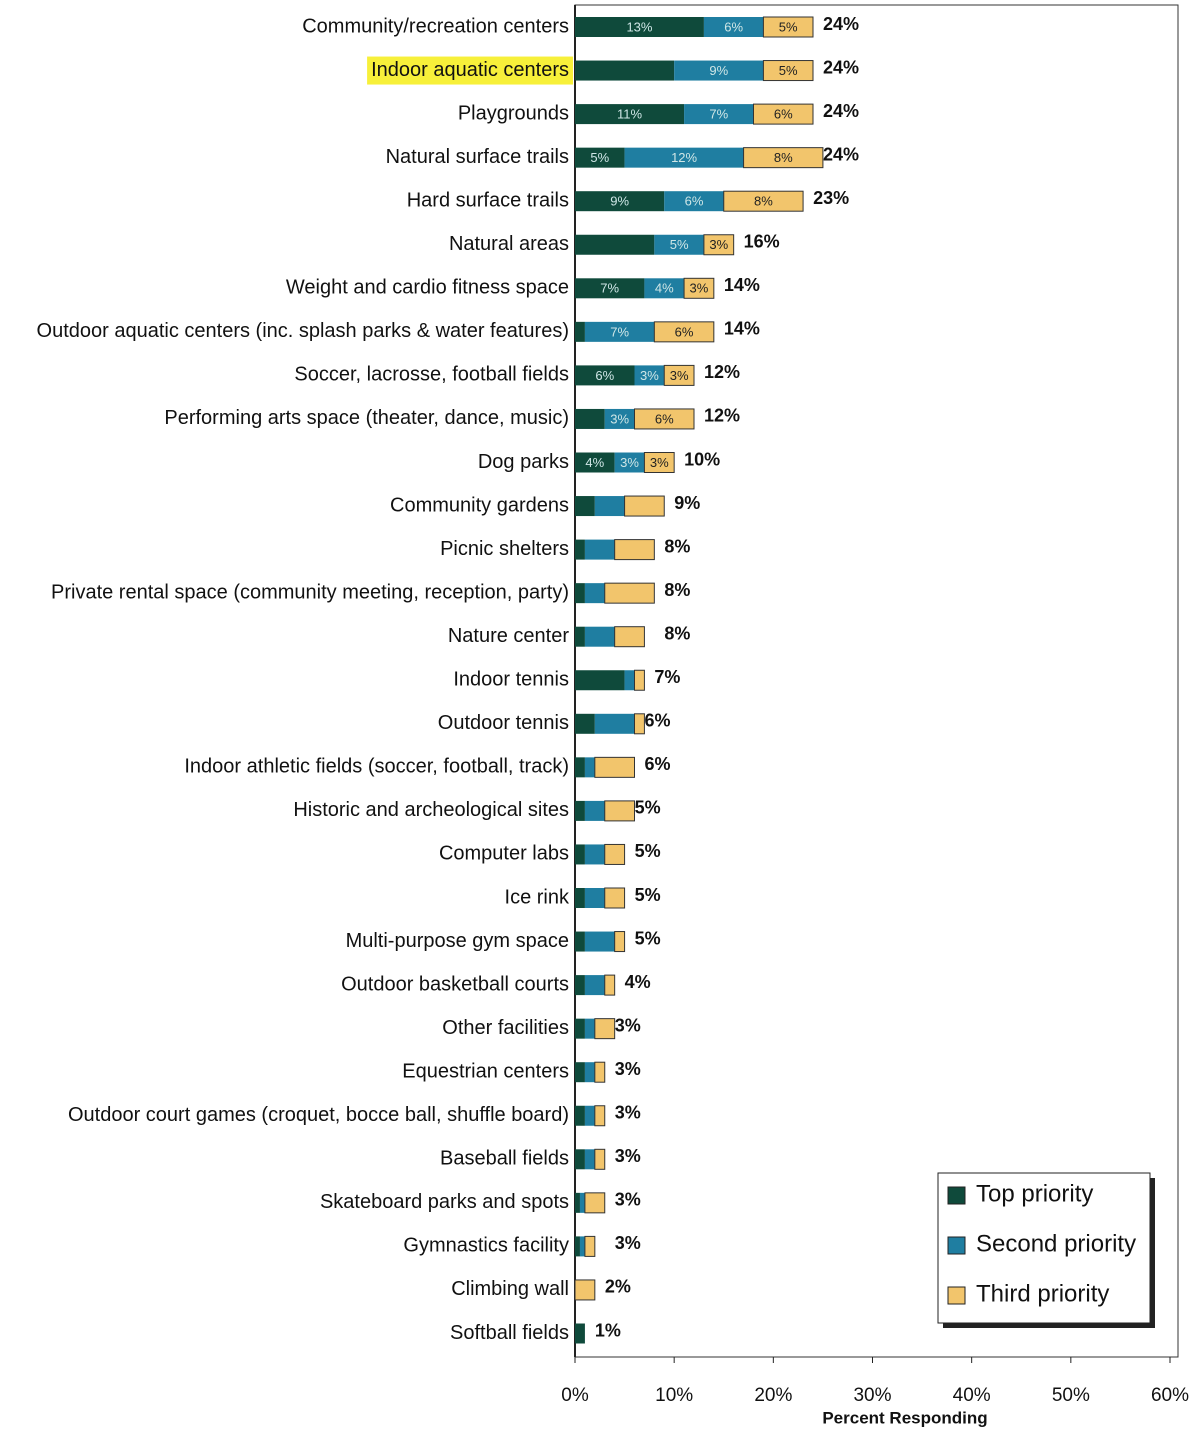  I want to click on category-label: Historic and archeological sites, so click(431, 810).